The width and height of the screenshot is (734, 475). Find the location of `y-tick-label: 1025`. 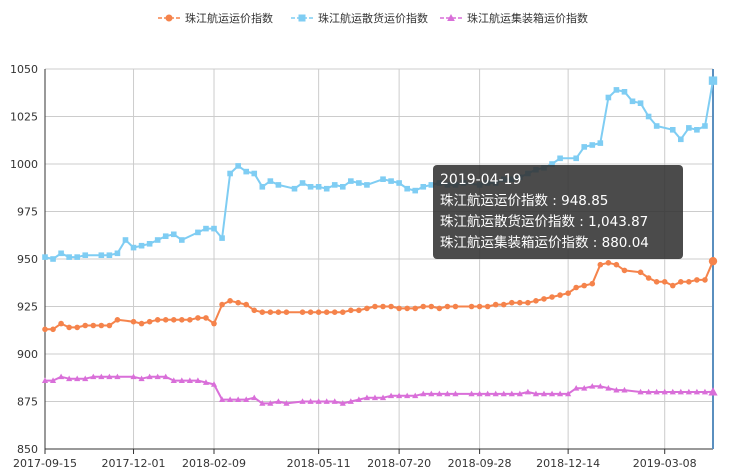

y-tick-label: 1025 is located at coordinates (24, 117).